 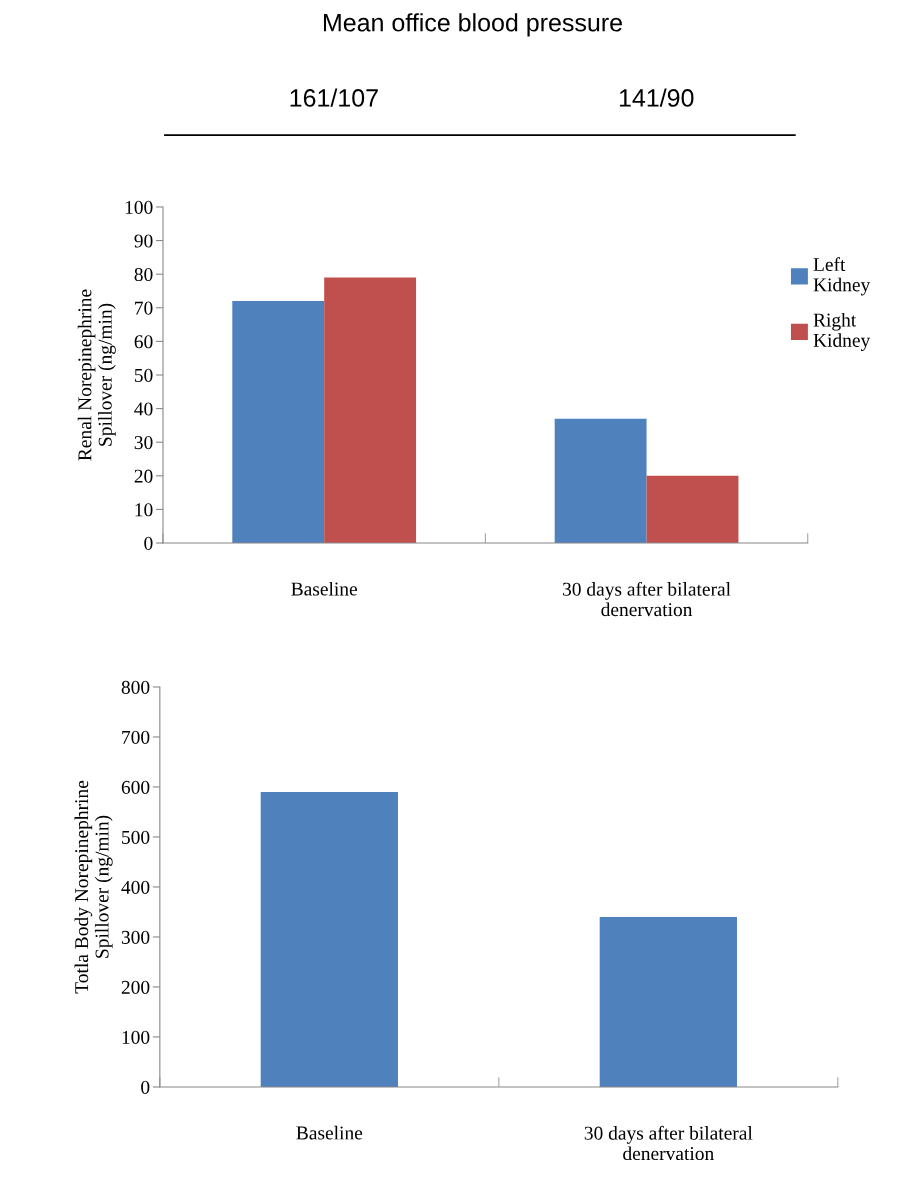 What do you see at coordinates (143, 241) in the screenshot?
I see `y-tick-label: 90` at bounding box center [143, 241].